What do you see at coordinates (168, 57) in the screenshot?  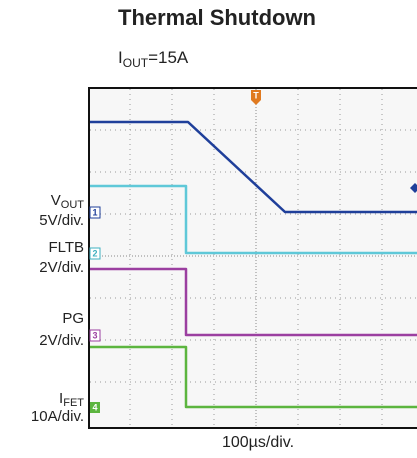 I see `condition-rest: =15A` at bounding box center [168, 57].